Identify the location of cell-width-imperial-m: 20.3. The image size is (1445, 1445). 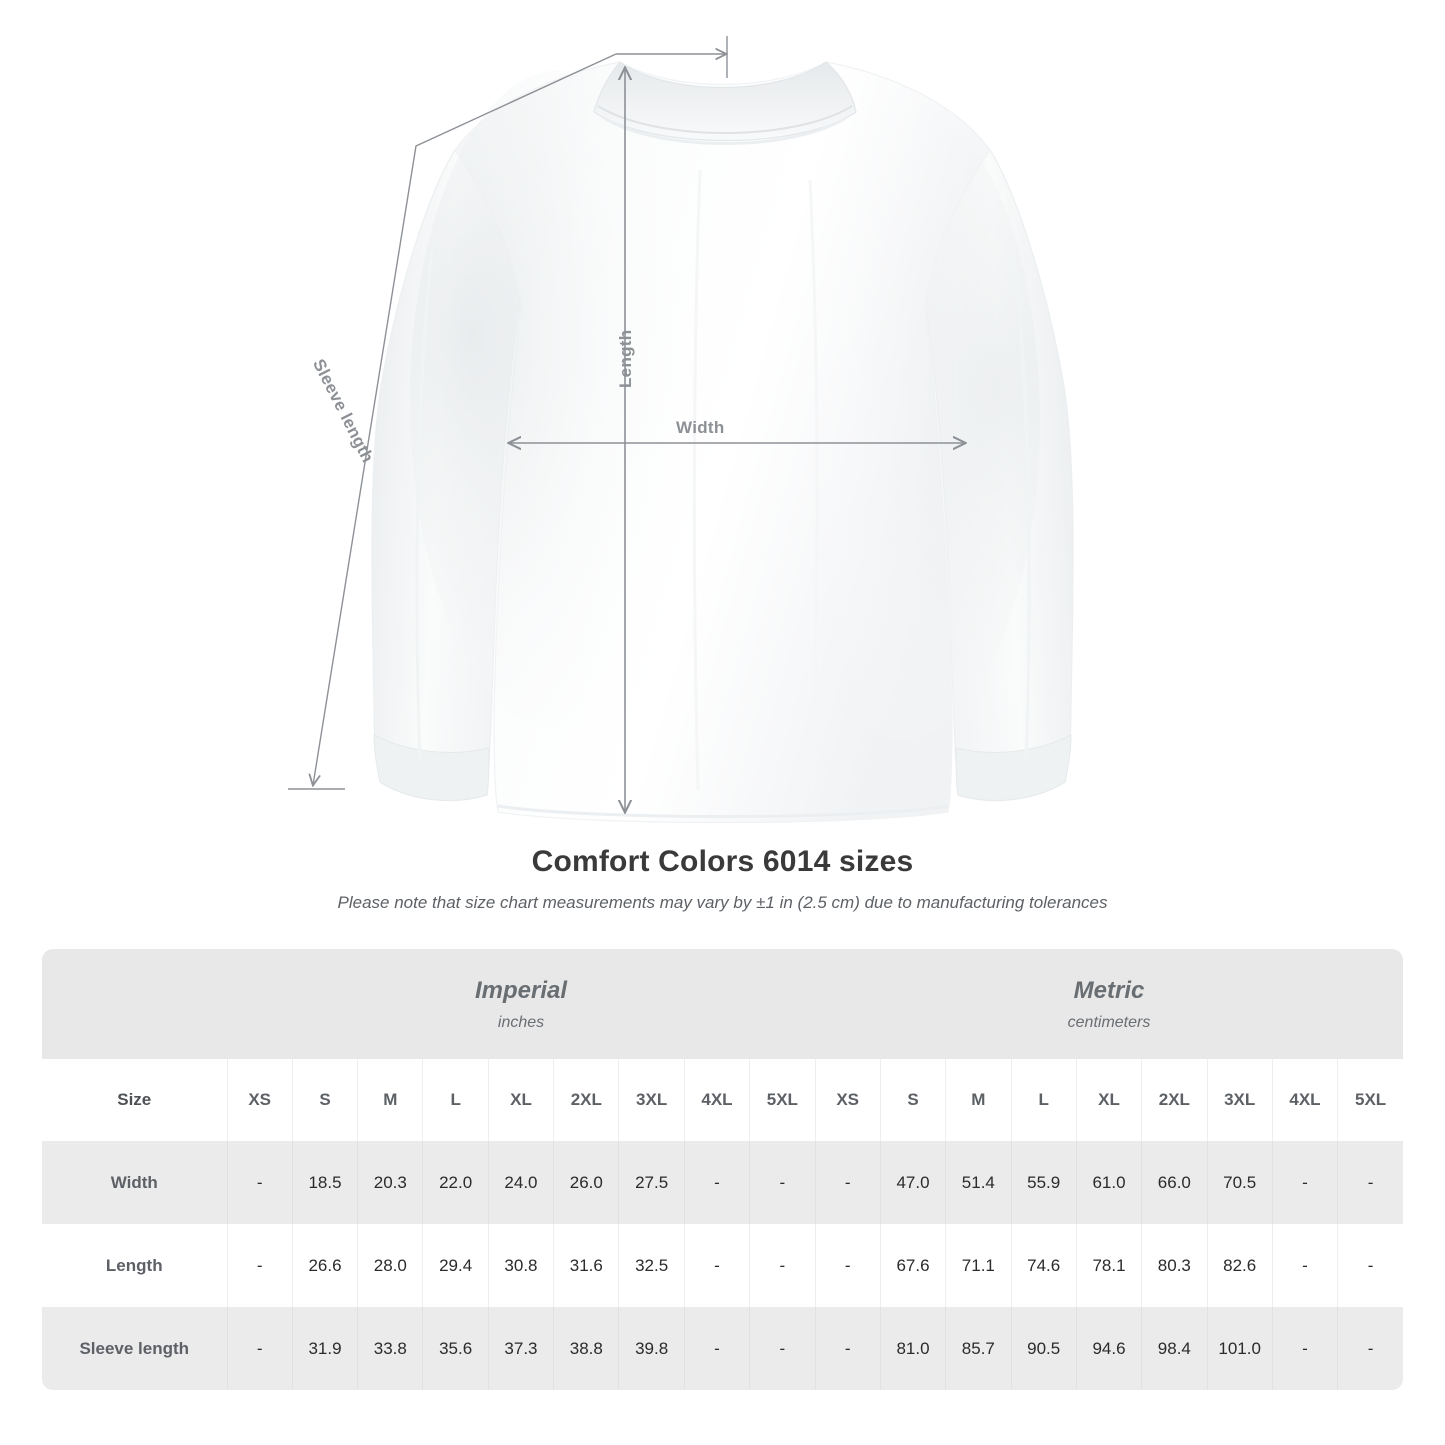
(390, 1182).